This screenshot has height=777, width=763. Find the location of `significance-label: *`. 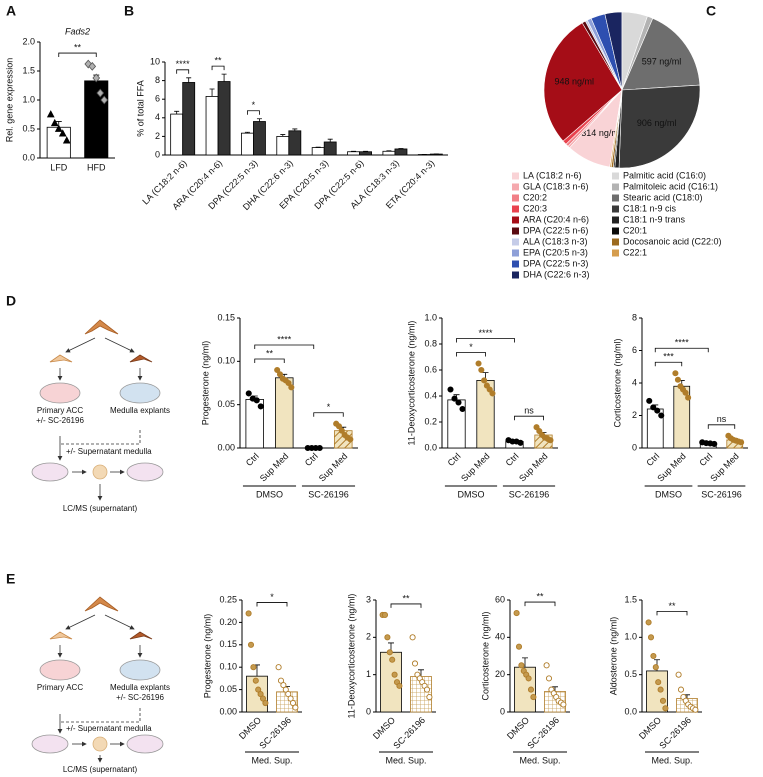

significance-label: * is located at coordinates (254, 105).